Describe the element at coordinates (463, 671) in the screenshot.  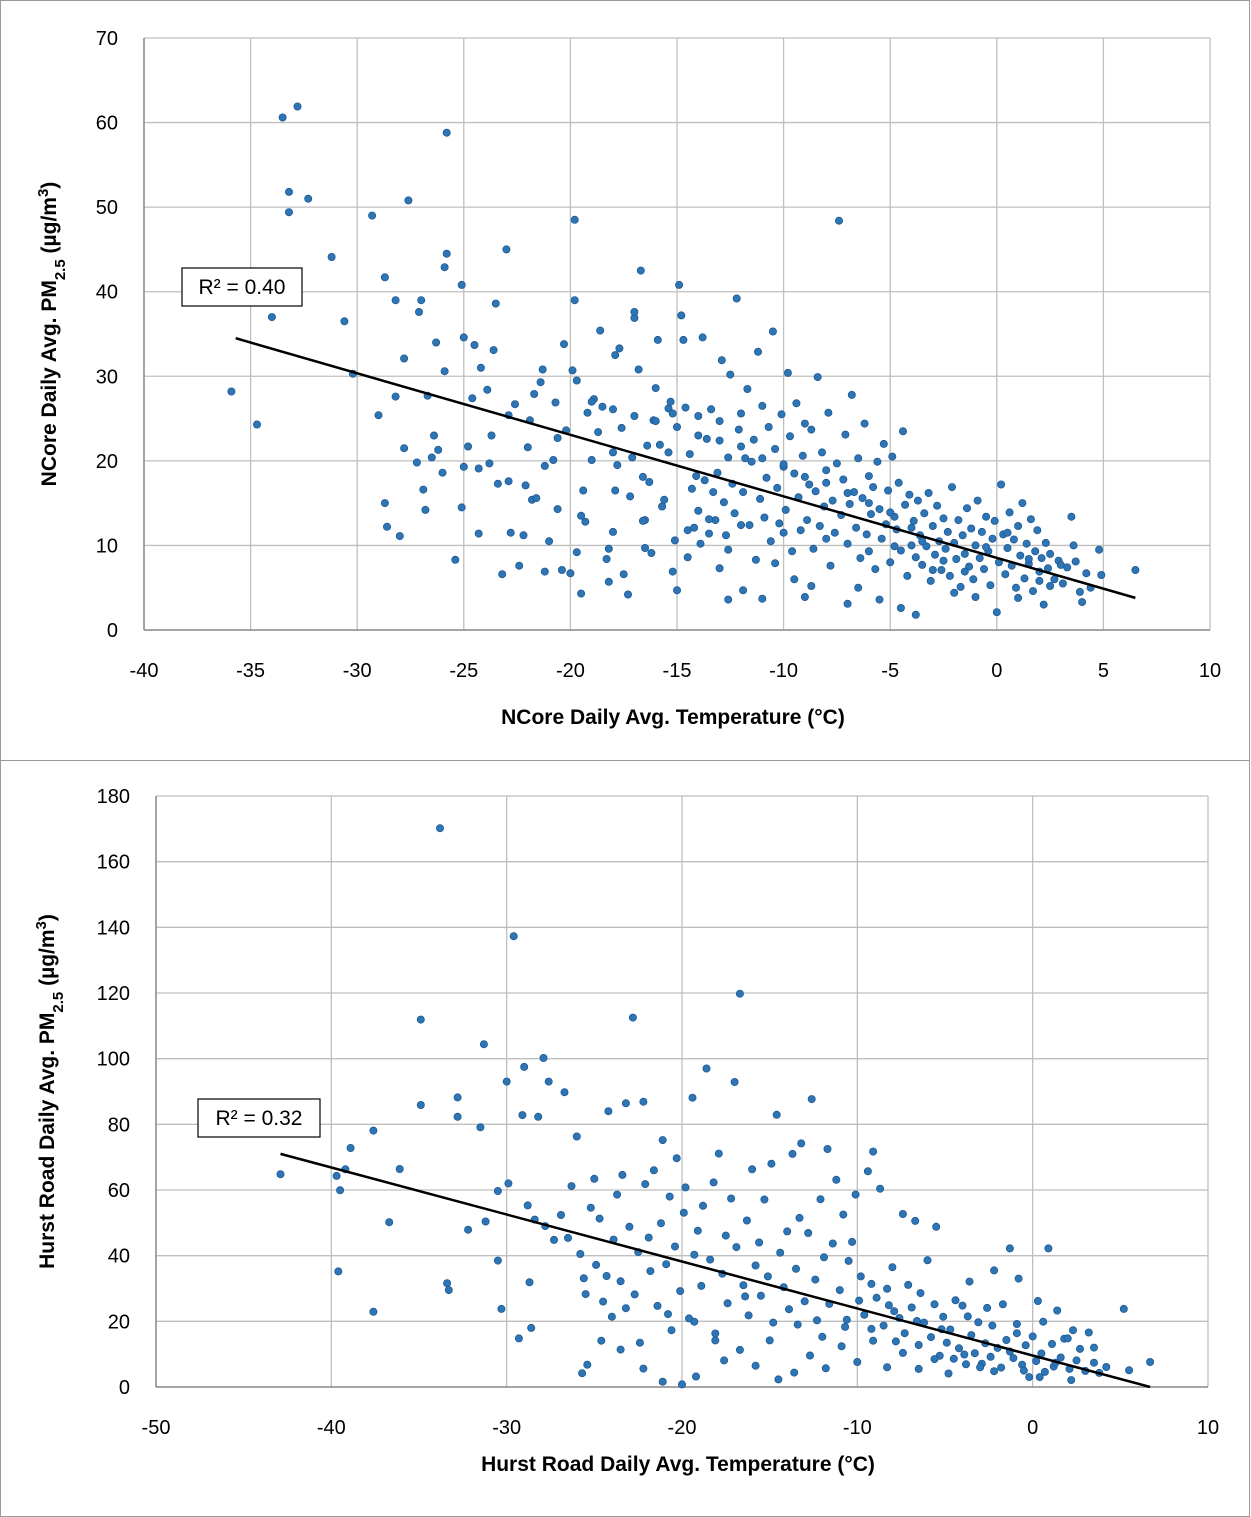
I see `x-tick-label: -25` at that location.